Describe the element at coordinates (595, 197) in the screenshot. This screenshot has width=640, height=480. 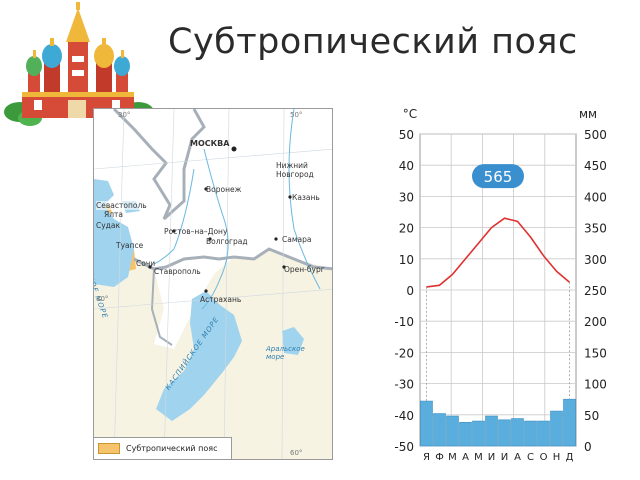
I see `right-tick-label: 400` at that location.